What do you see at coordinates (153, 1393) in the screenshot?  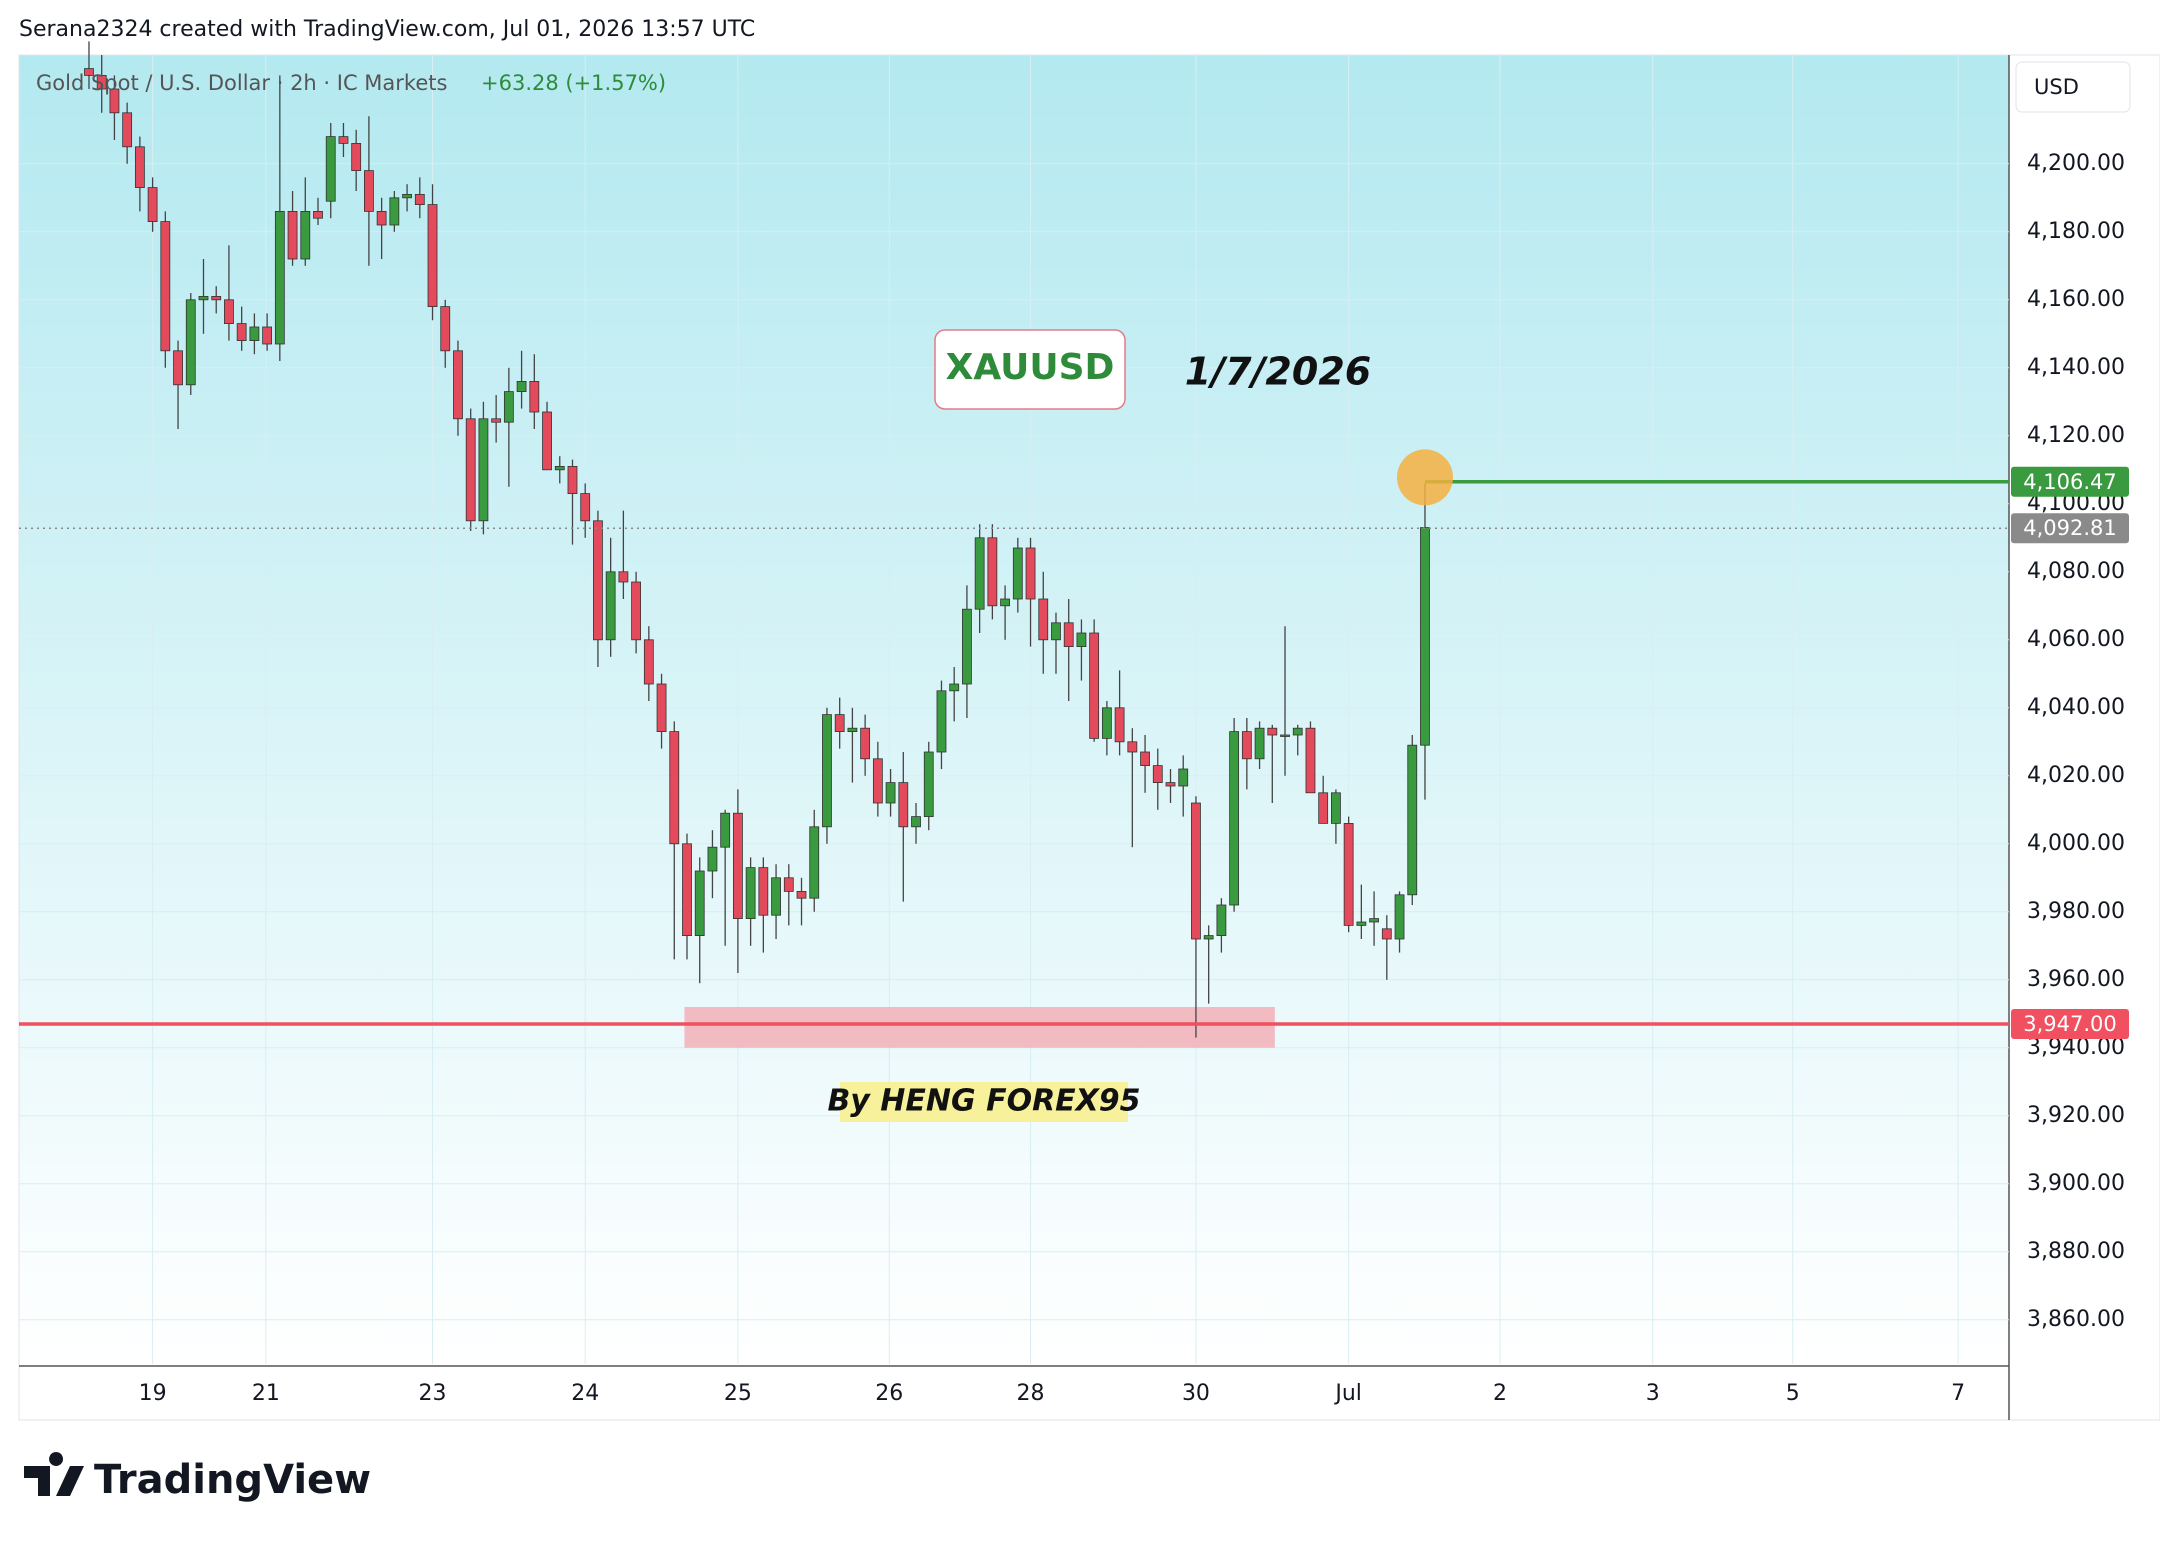 I see `x-tick-label: 19` at bounding box center [153, 1393].